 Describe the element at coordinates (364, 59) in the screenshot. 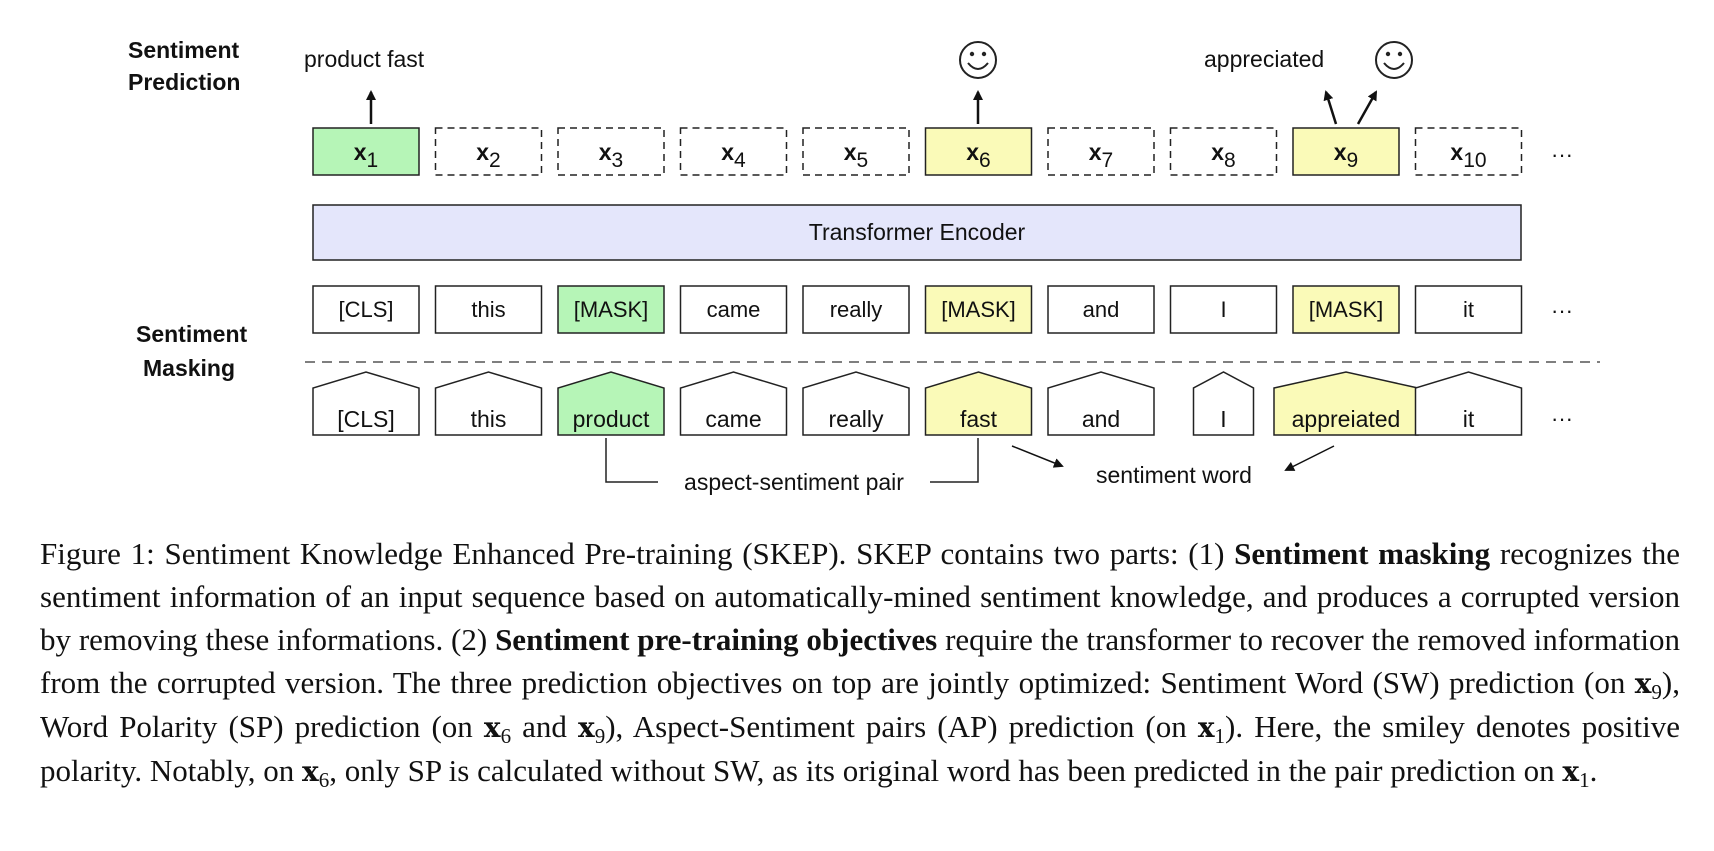

I see `prediction-text-x1: product fast` at that location.